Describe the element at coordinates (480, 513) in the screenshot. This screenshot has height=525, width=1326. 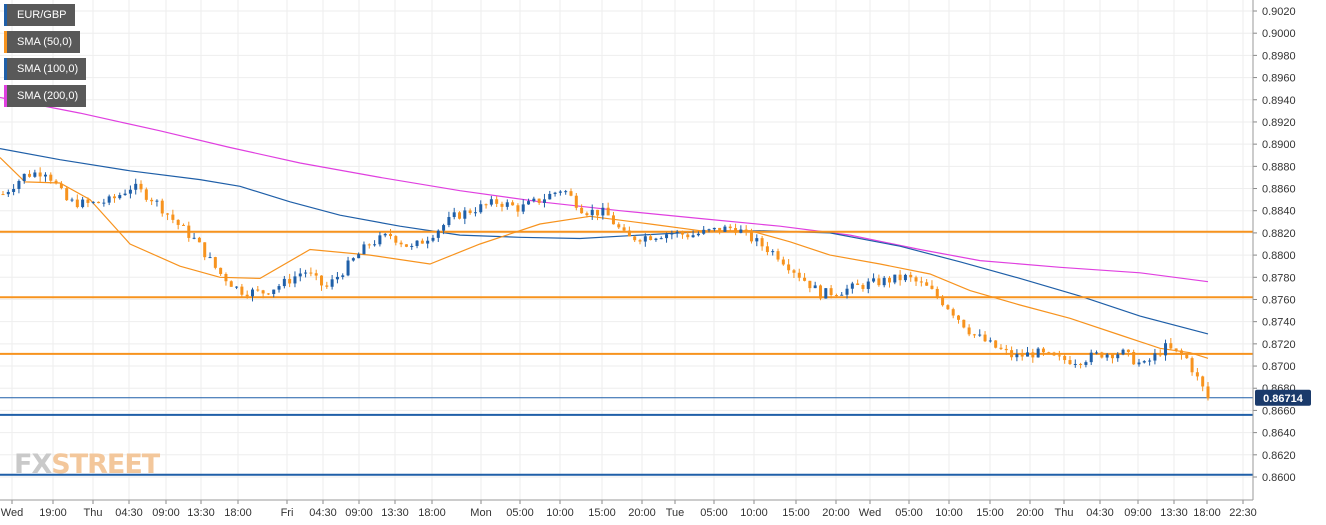
I see `x-tick-label: Mon` at that location.